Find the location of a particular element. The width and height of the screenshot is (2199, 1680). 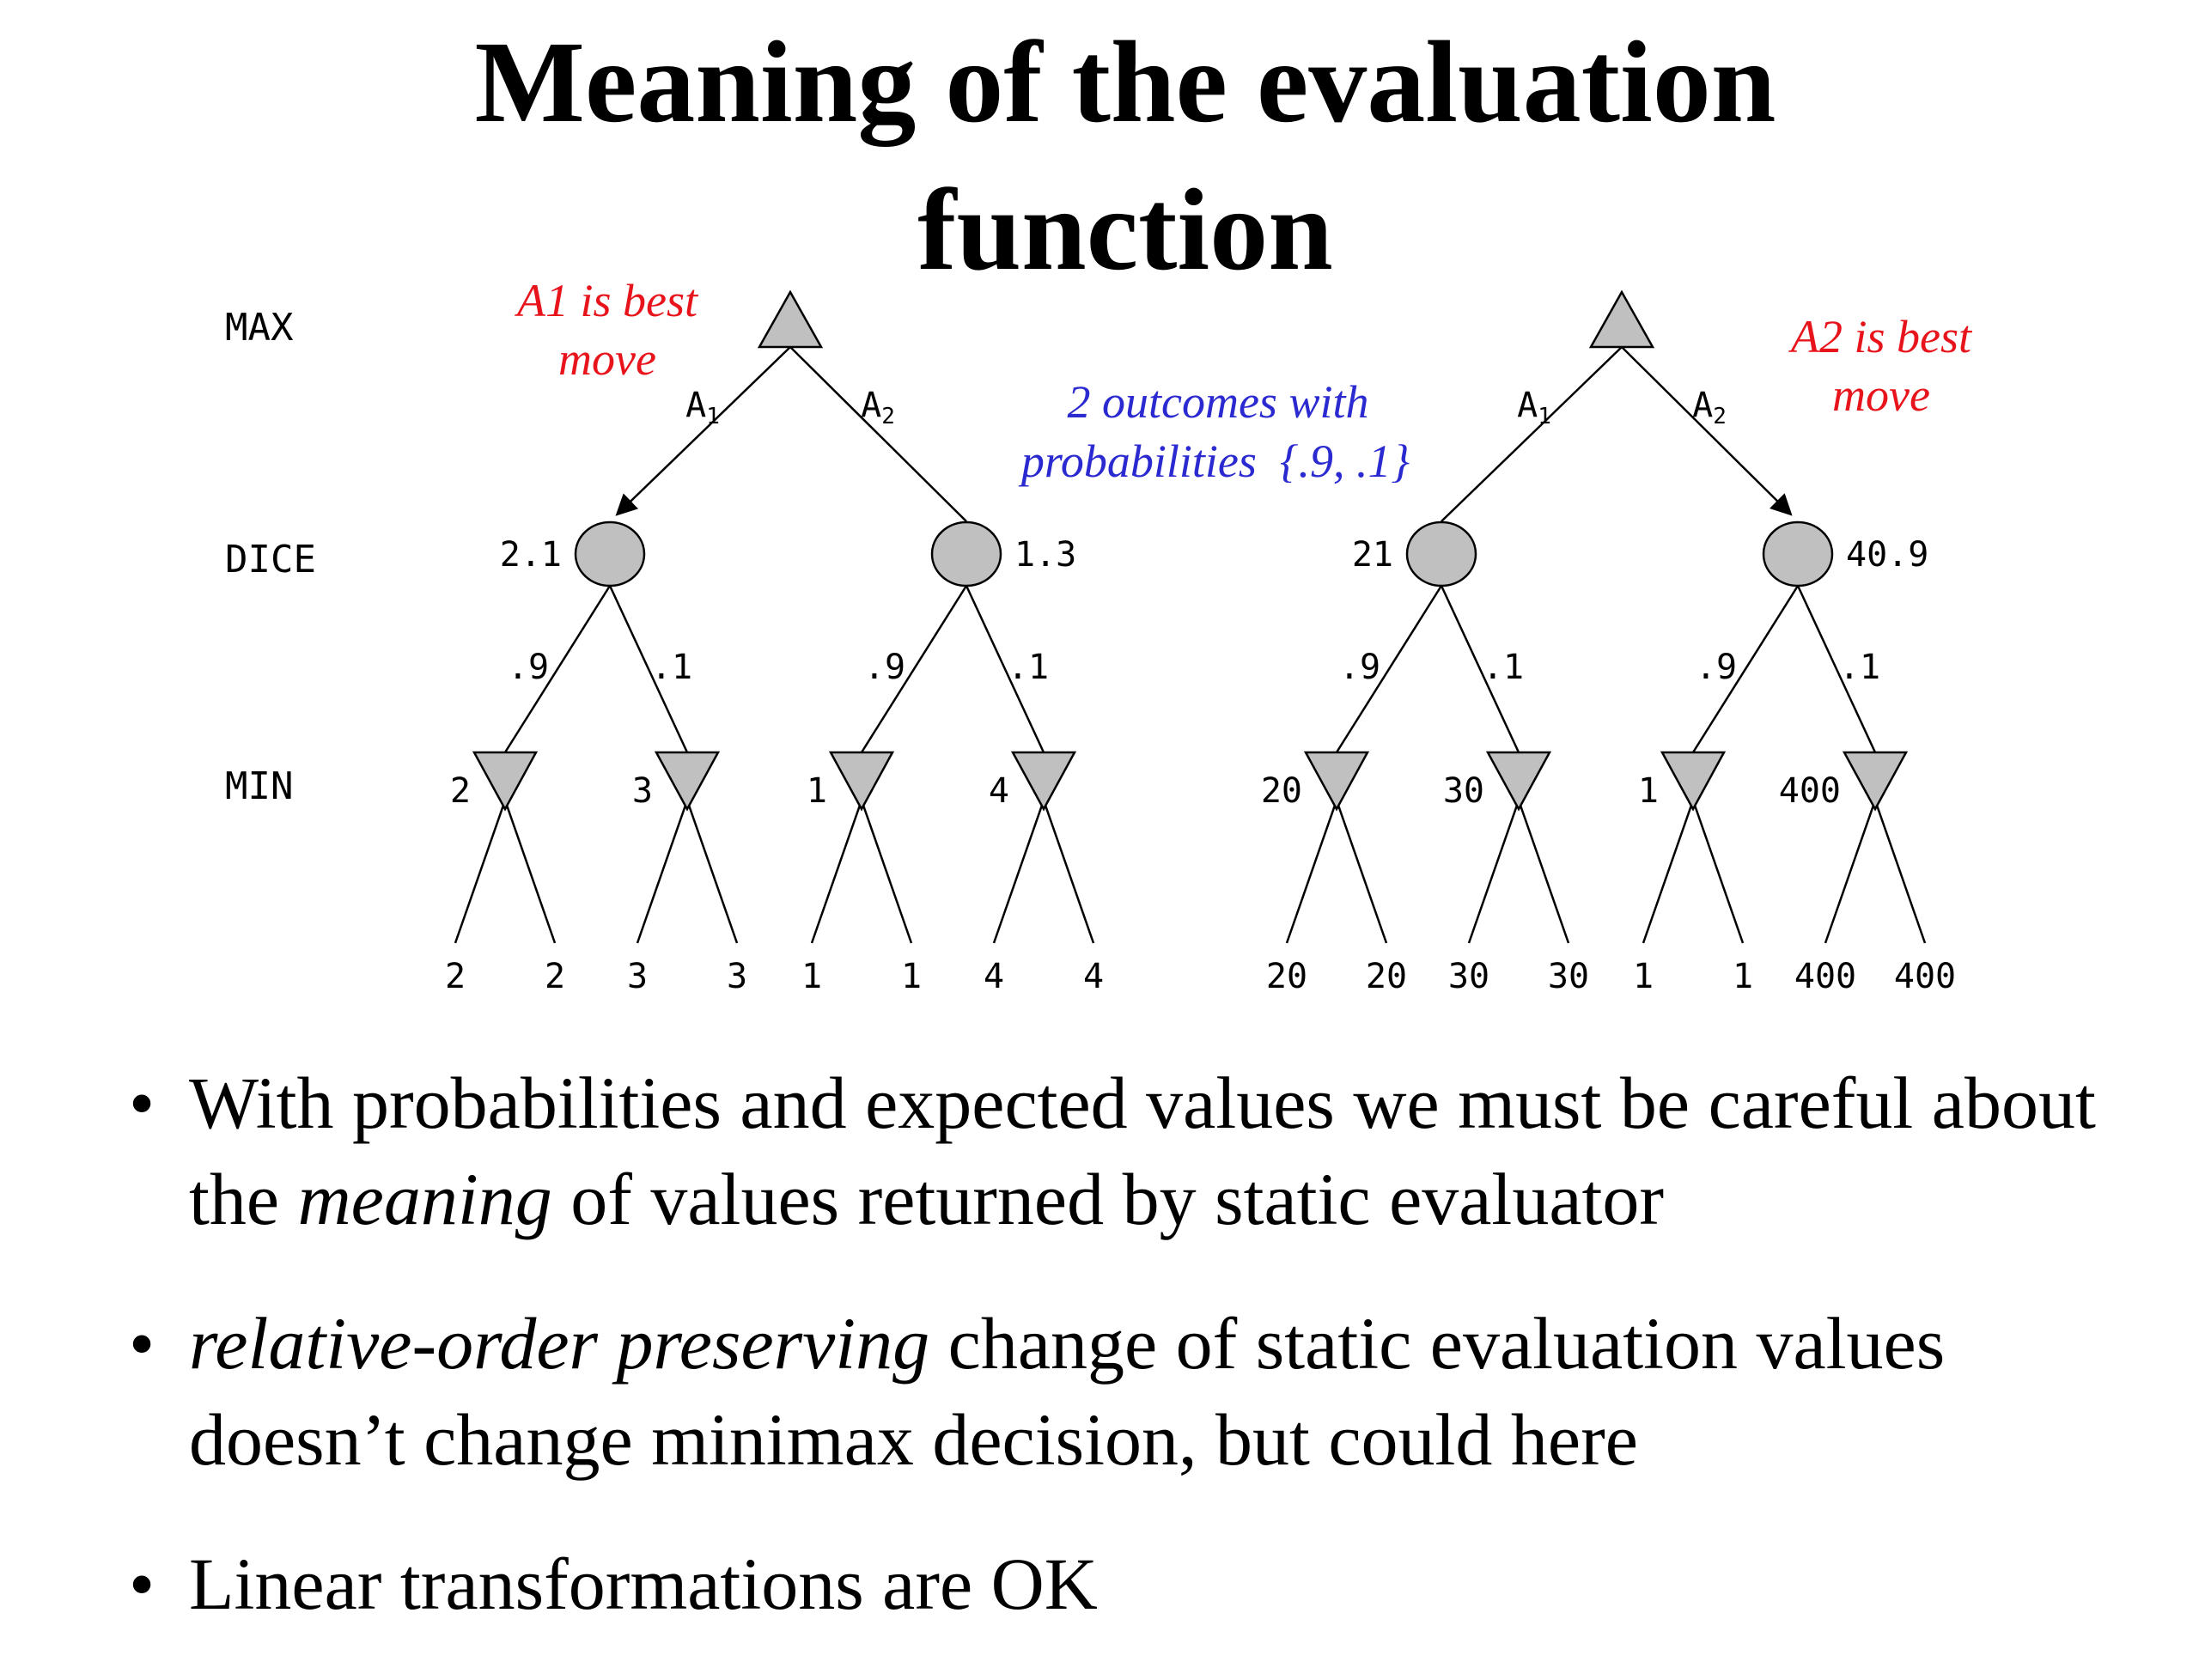

tree-2-move-2-min-2-leaf-2-value: 400 is located at coordinates (1925, 977).